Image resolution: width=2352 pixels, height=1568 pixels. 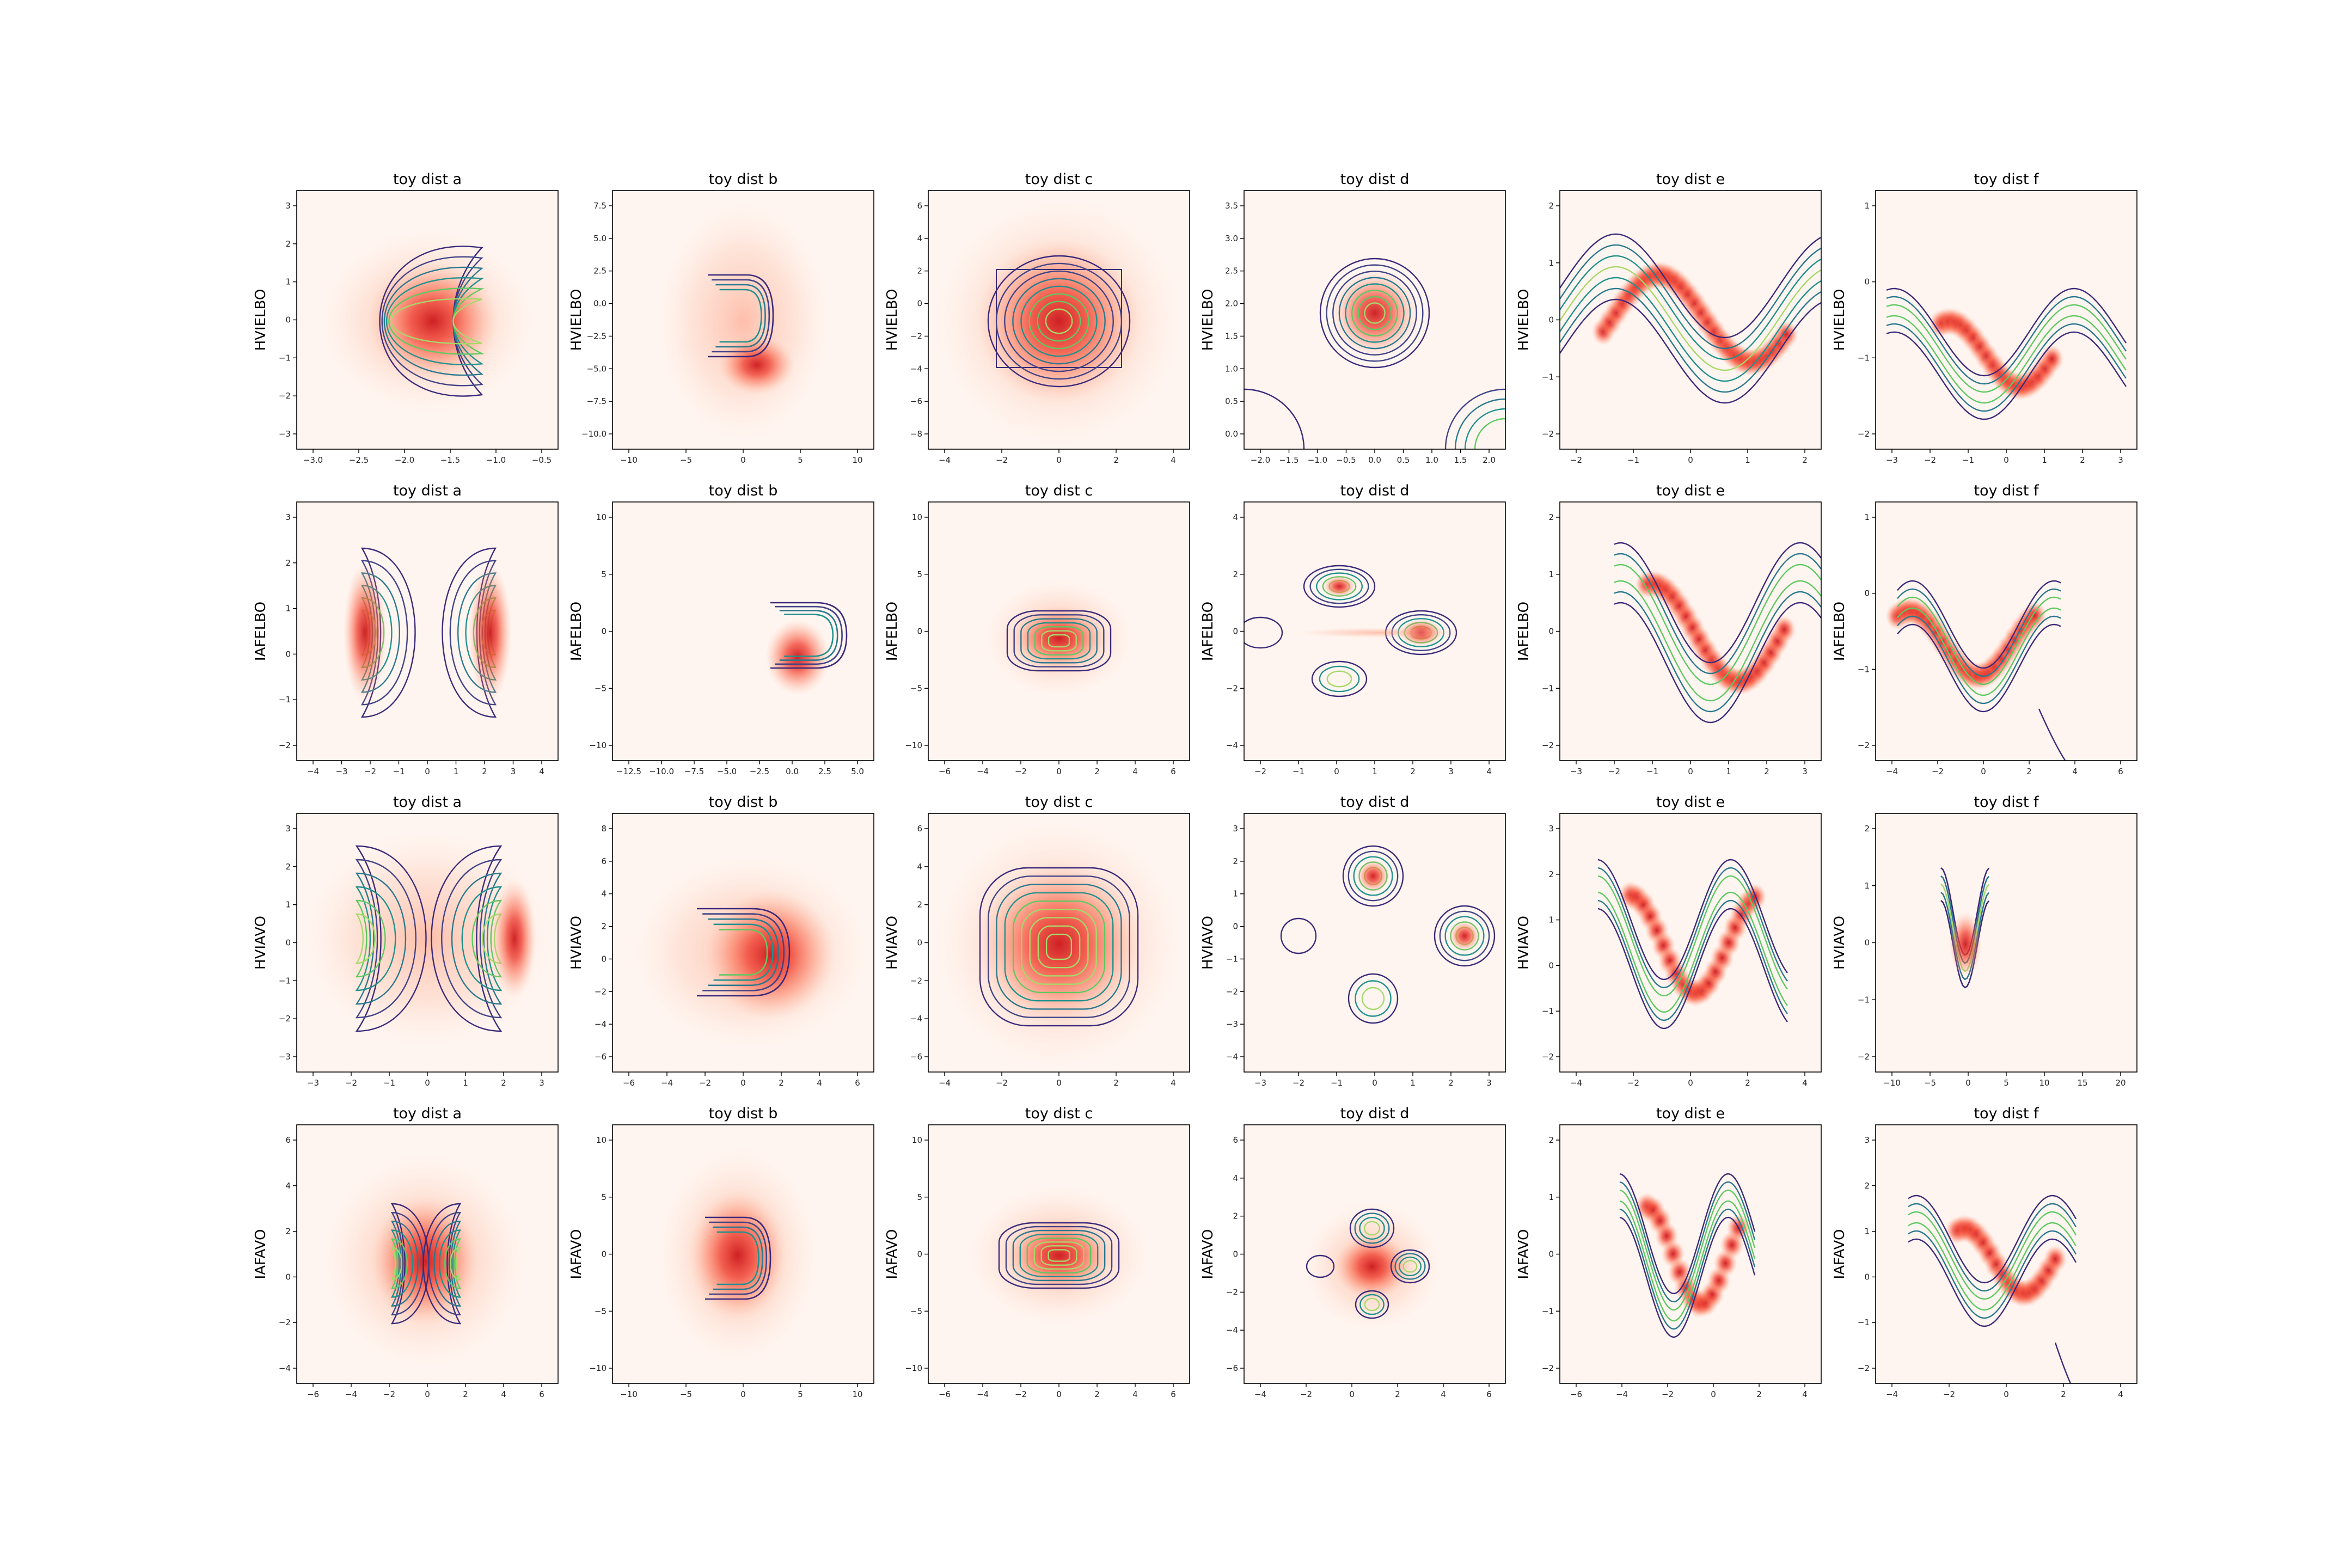 I want to click on panel-title: toy dist d, so click(x=1375, y=490).